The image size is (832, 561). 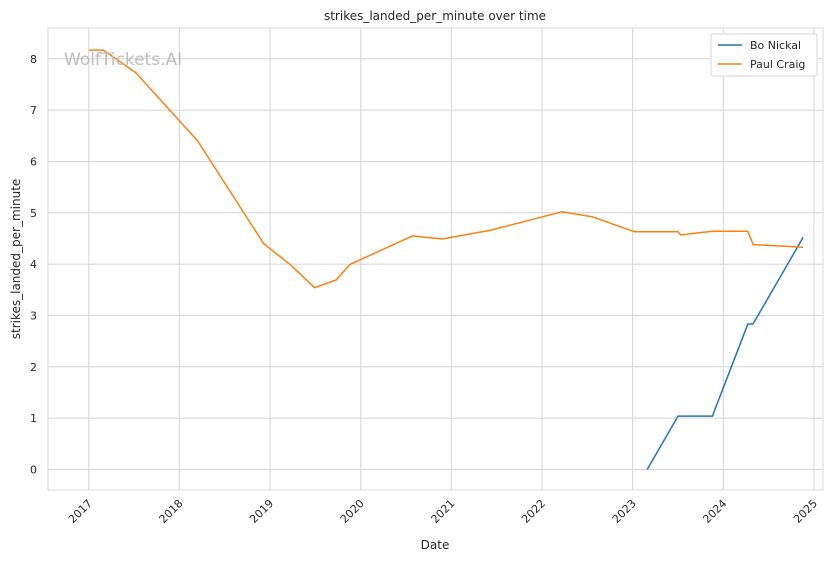 I want to click on x-tick-label: 2021, so click(x=442, y=511).